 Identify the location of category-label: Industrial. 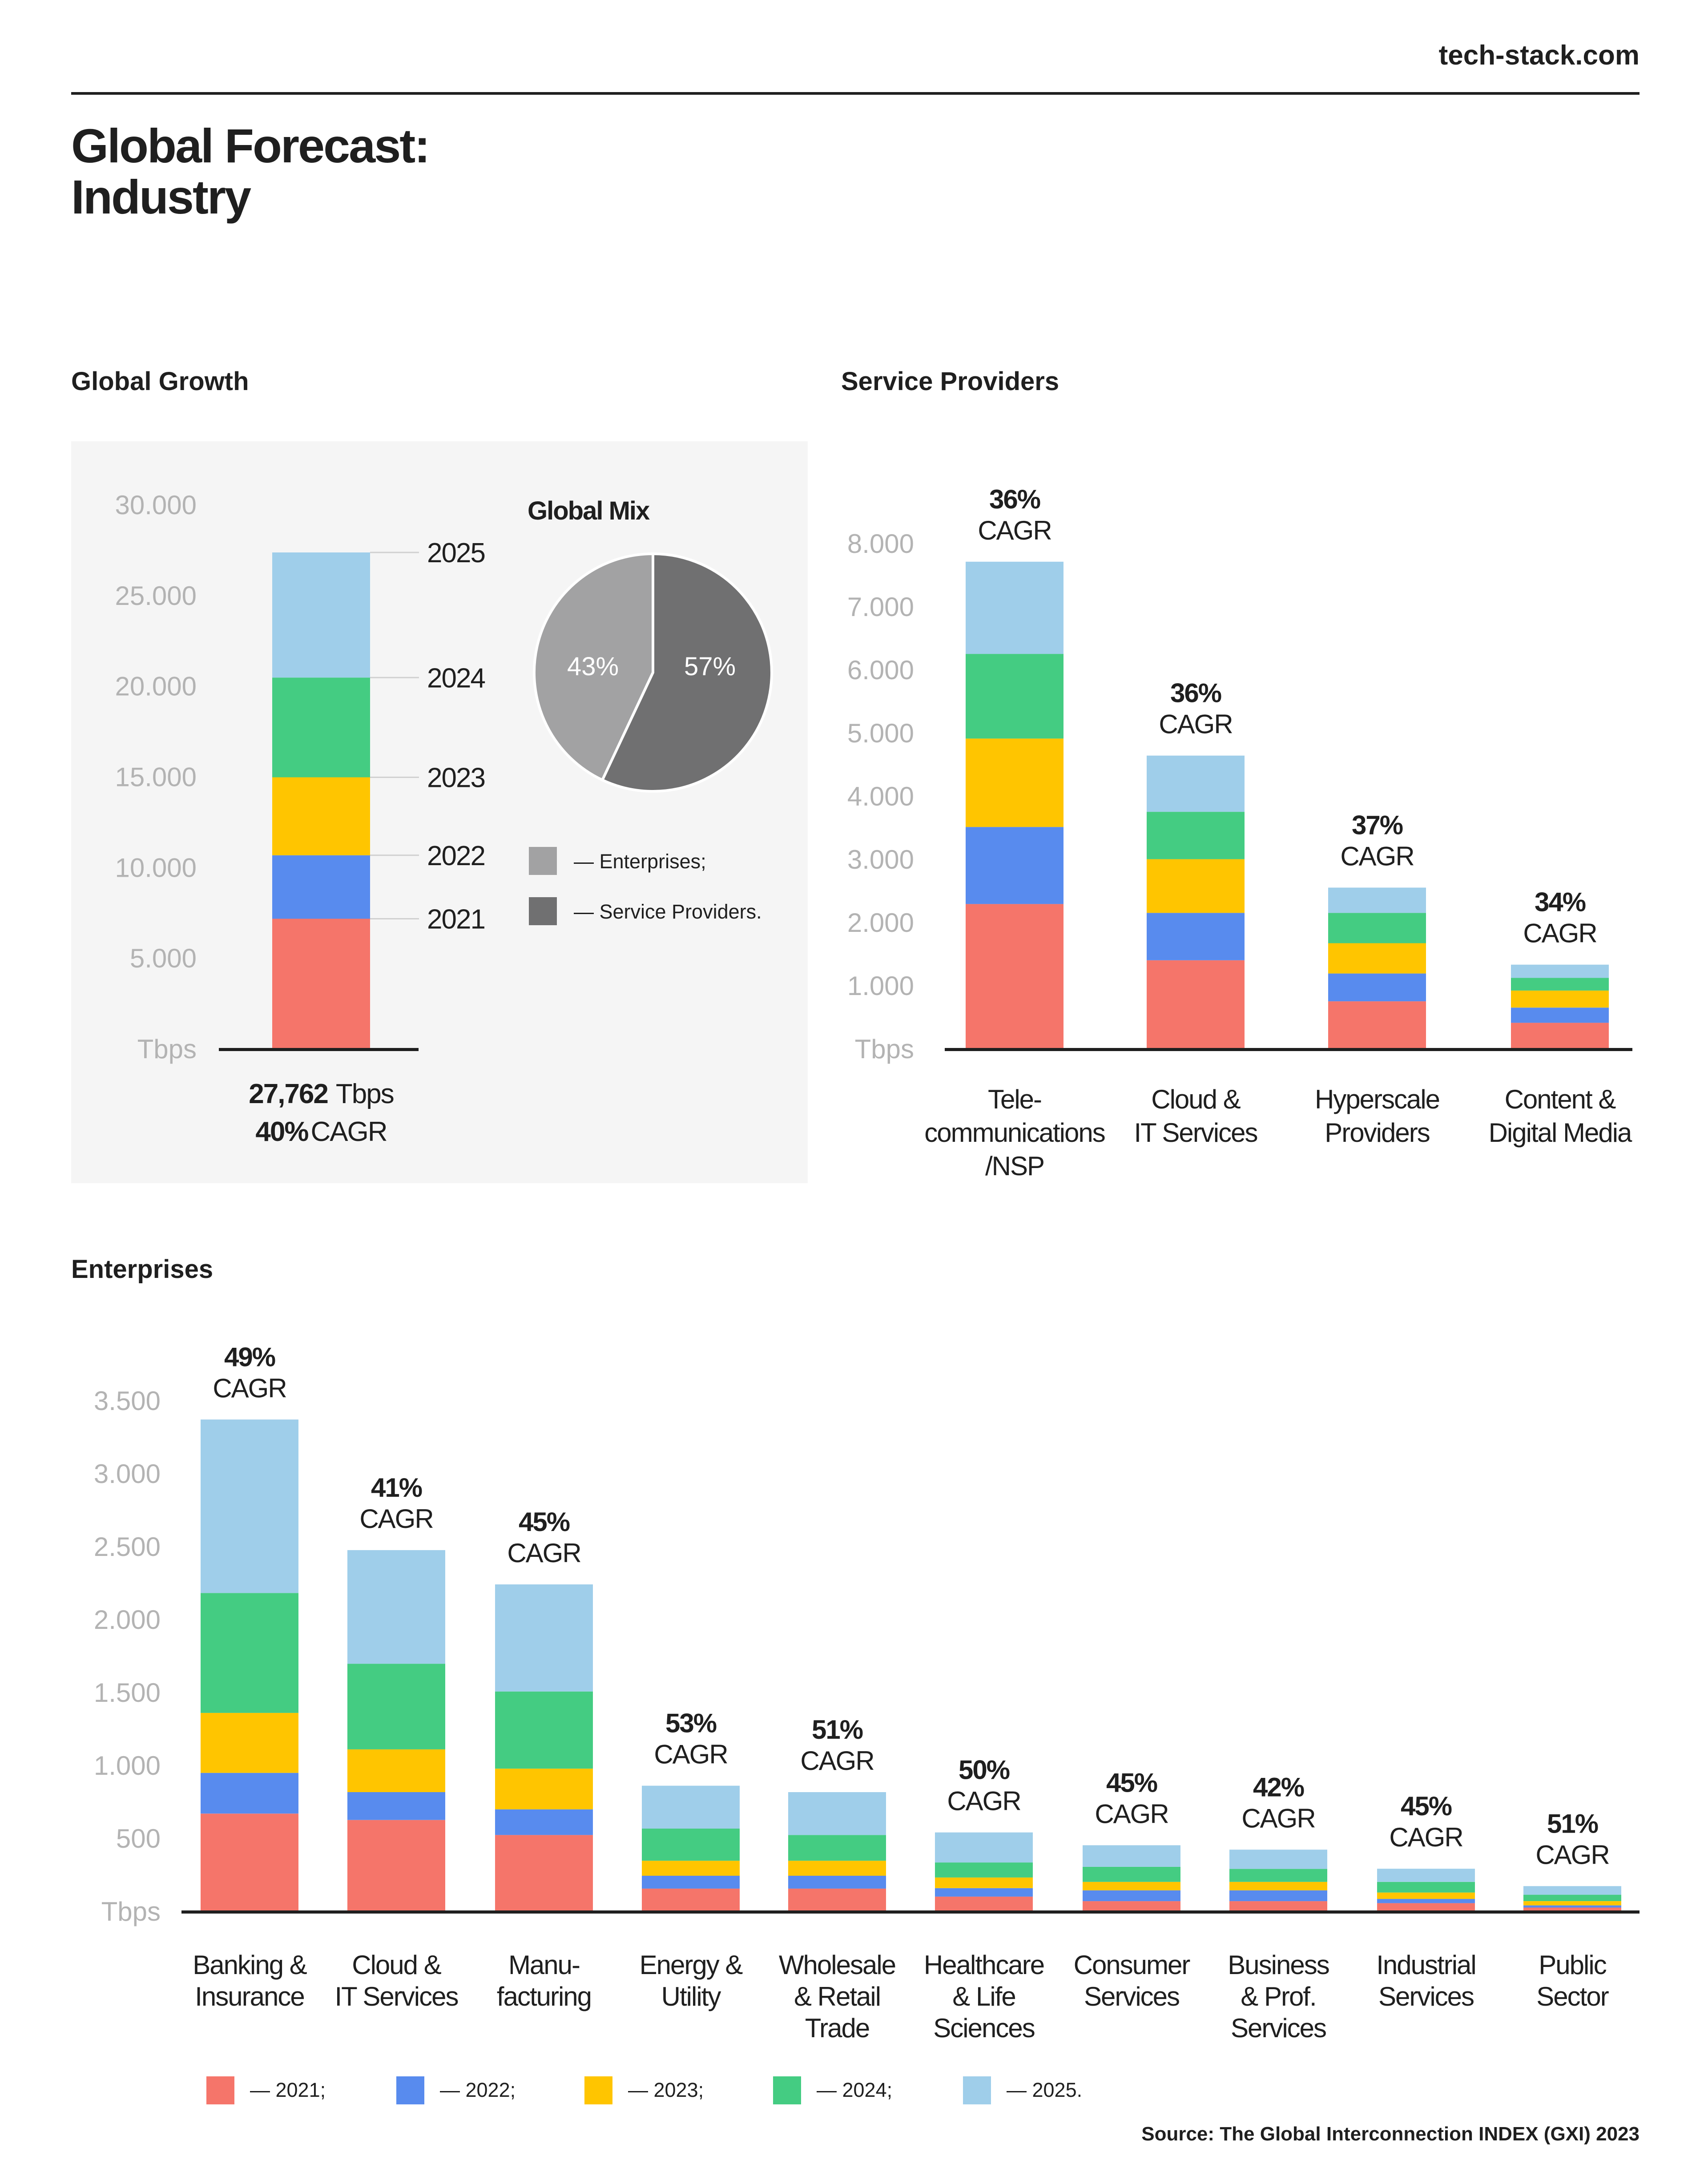
(1425, 1965).